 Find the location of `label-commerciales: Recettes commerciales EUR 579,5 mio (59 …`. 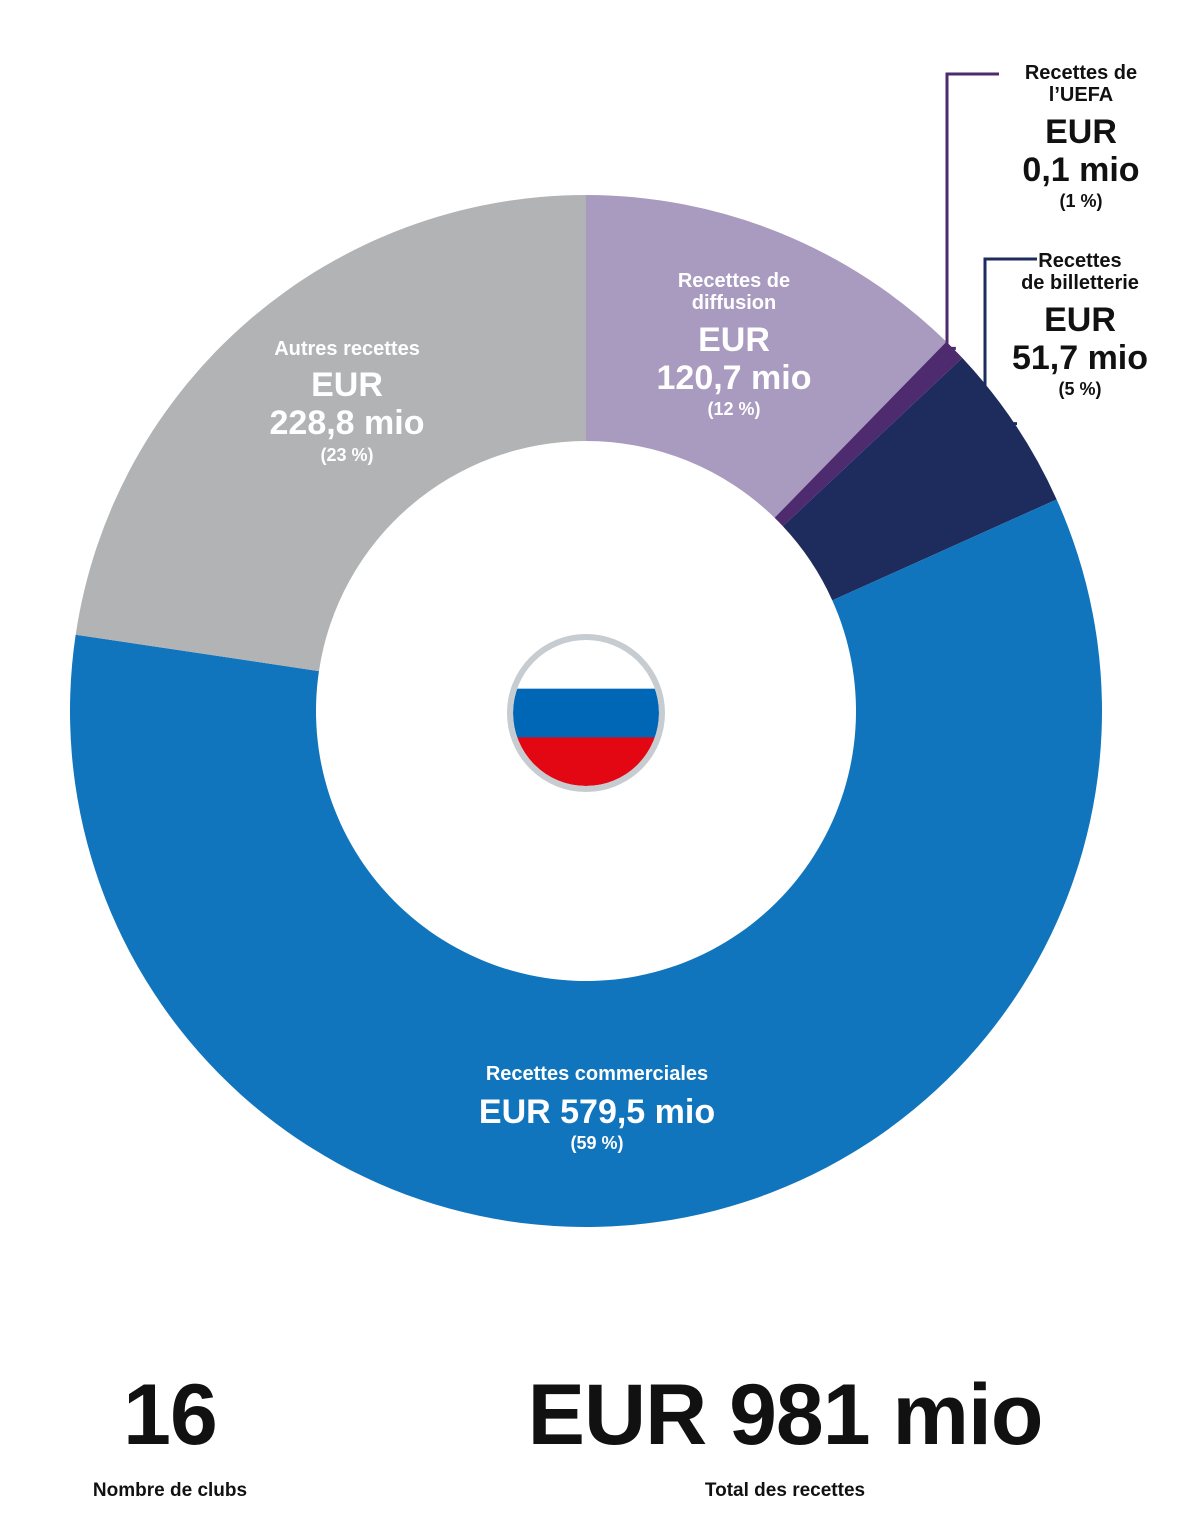

label-commerciales: Recettes commerciales EUR 579,5 mio (59 … is located at coordinates (597, 1108).